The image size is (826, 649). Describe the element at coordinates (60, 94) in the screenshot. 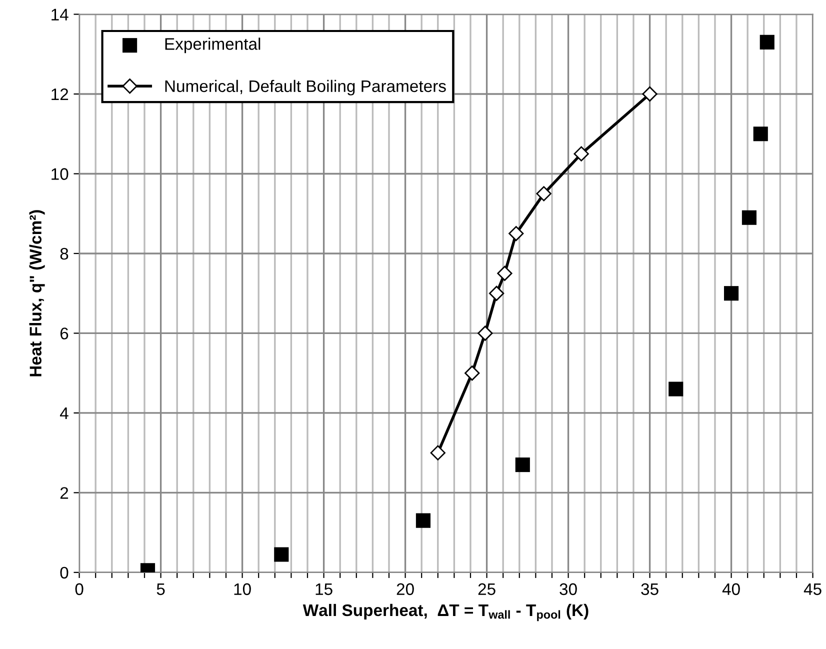

I see `y-tick-label: 12` at that location.